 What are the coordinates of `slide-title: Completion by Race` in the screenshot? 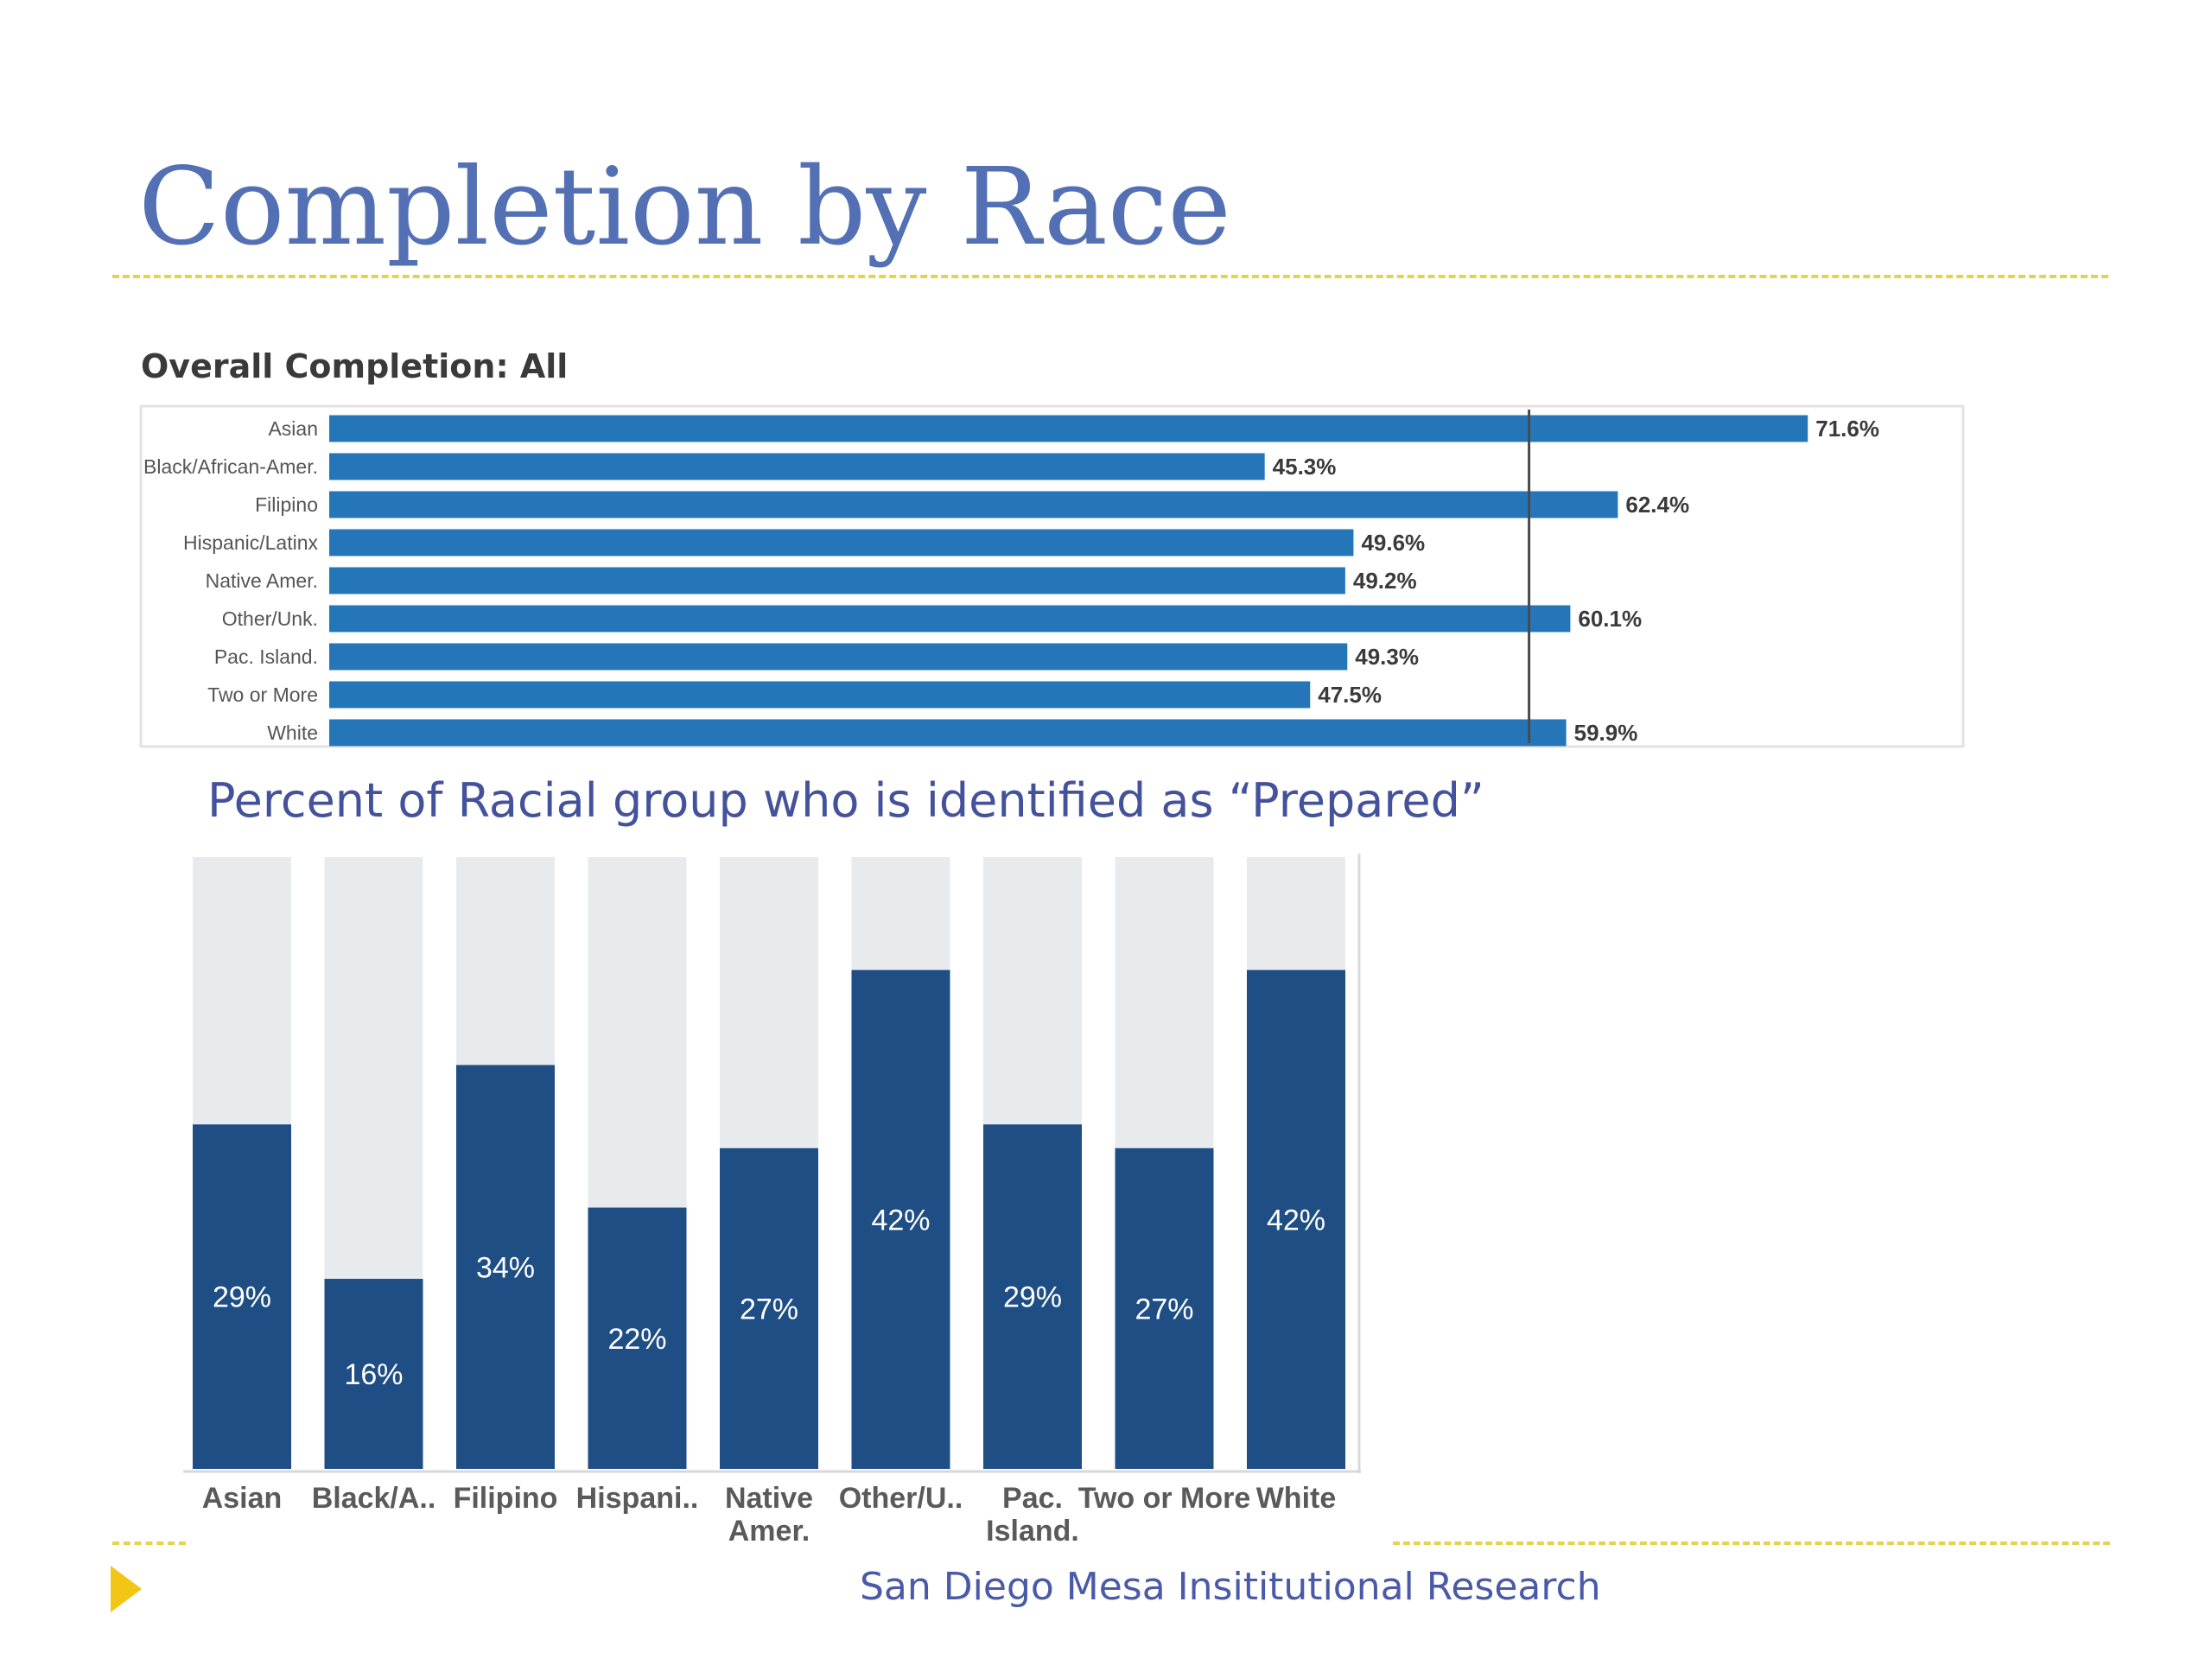 It's located at (684, 207).